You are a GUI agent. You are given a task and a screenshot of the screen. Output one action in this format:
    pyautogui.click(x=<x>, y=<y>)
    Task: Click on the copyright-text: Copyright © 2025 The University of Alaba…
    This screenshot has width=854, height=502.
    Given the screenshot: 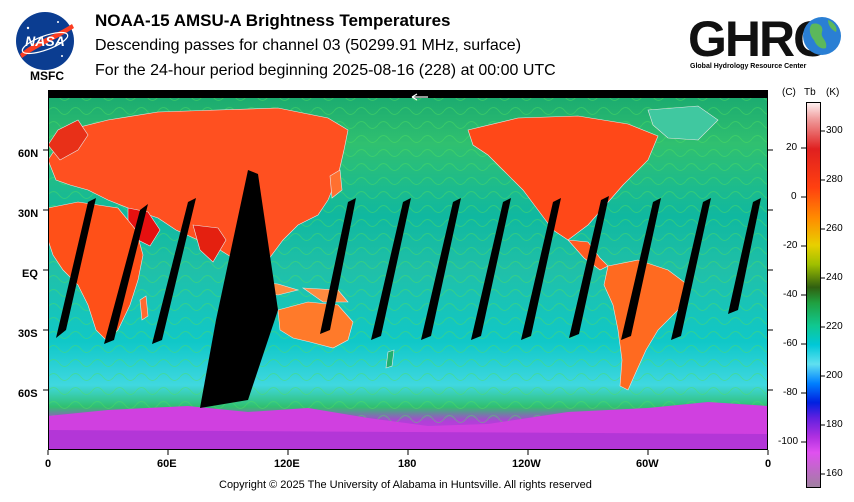 What is the action you would take?
    pyautogui.click(x=405, y=485)
    